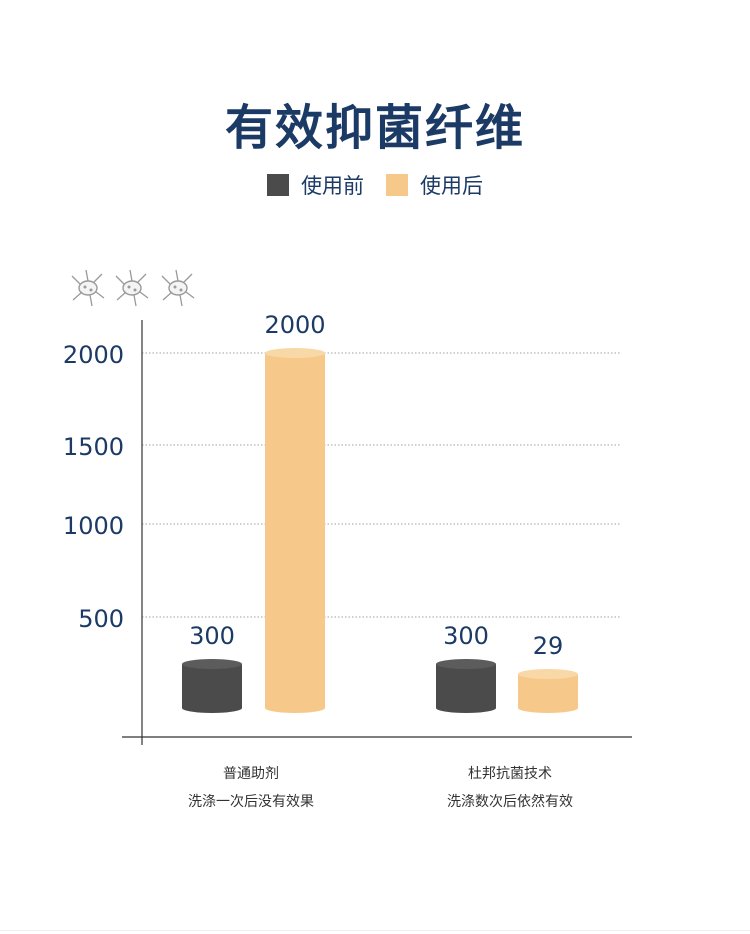 The height and width of the screenshot is (934, 750). Describe the element at coordinates (93, 526) in the screenshot. I see `y-tick-label: 1000` at that location.